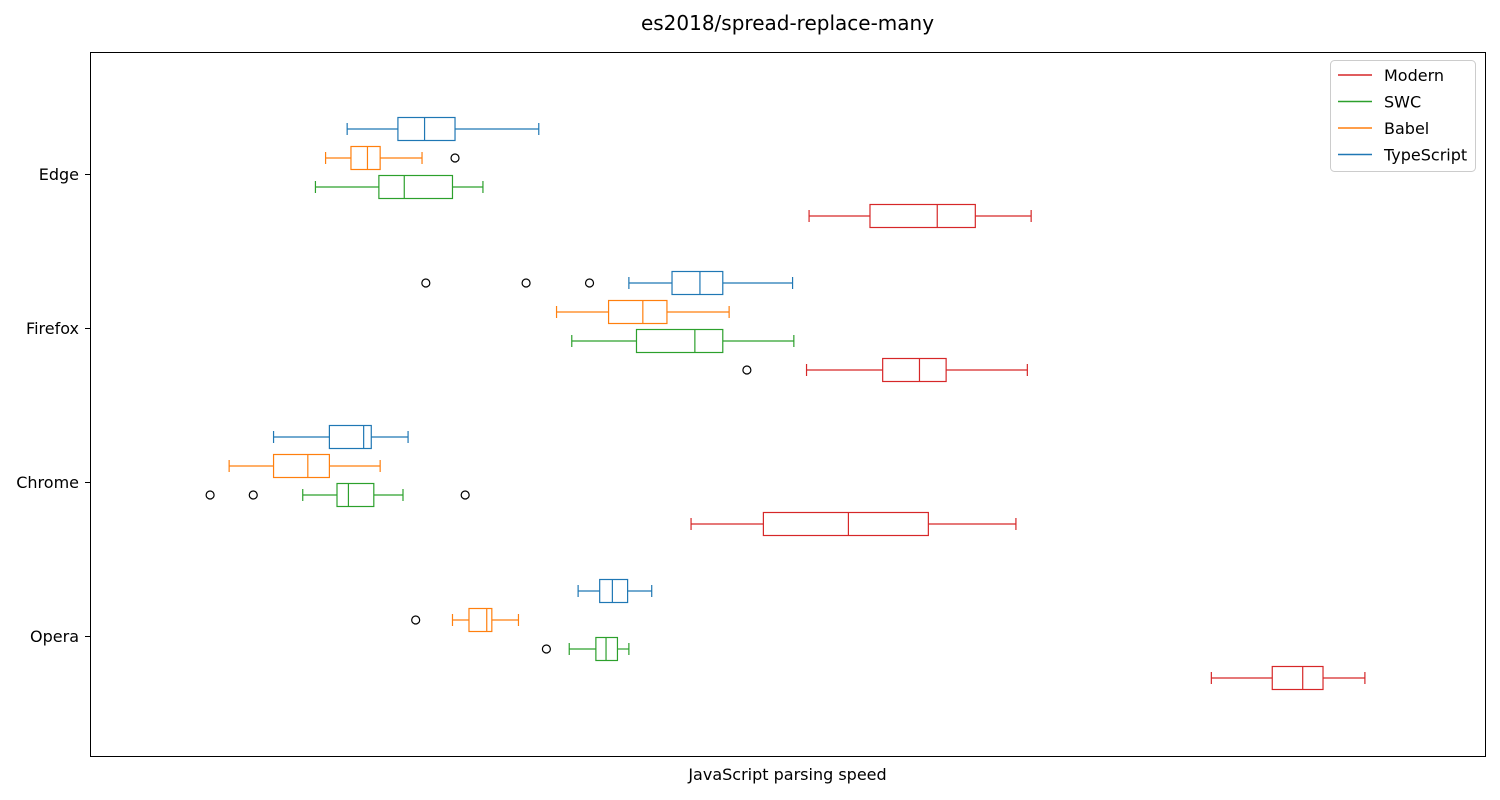 This screenshot has width=1500, height=800. I want to click on legend-item-typescript: TypeScript, so click(1402, 155).